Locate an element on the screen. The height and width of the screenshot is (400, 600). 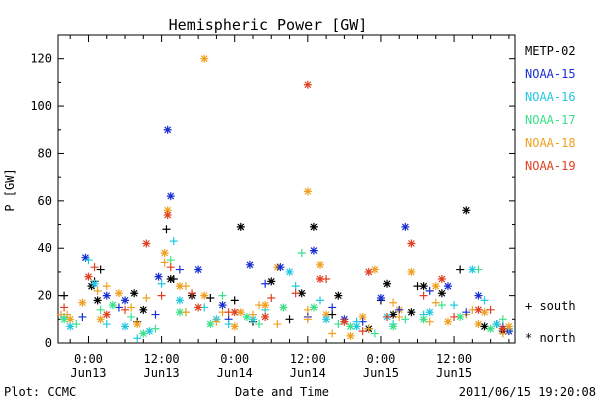
y-tick-label: 40 is located at coordinates (45, 248).